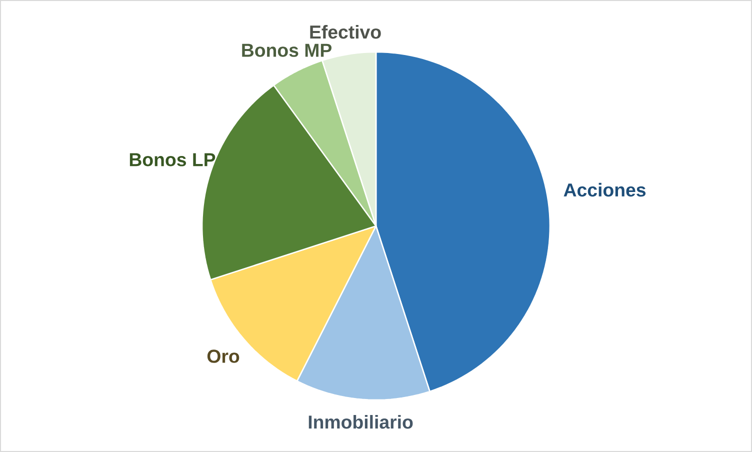 The width and height of the screenshot is (752, 452). What do you see at coordinates (287, 50) in the screenshot?
I see `slice-label: Bonos MP` at bounding box center [287, 50].